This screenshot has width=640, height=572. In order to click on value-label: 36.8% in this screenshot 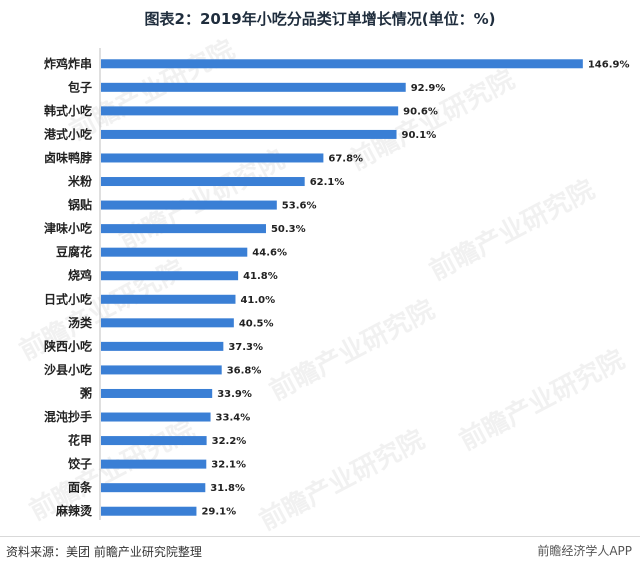, I will do `click(244, 370)`.